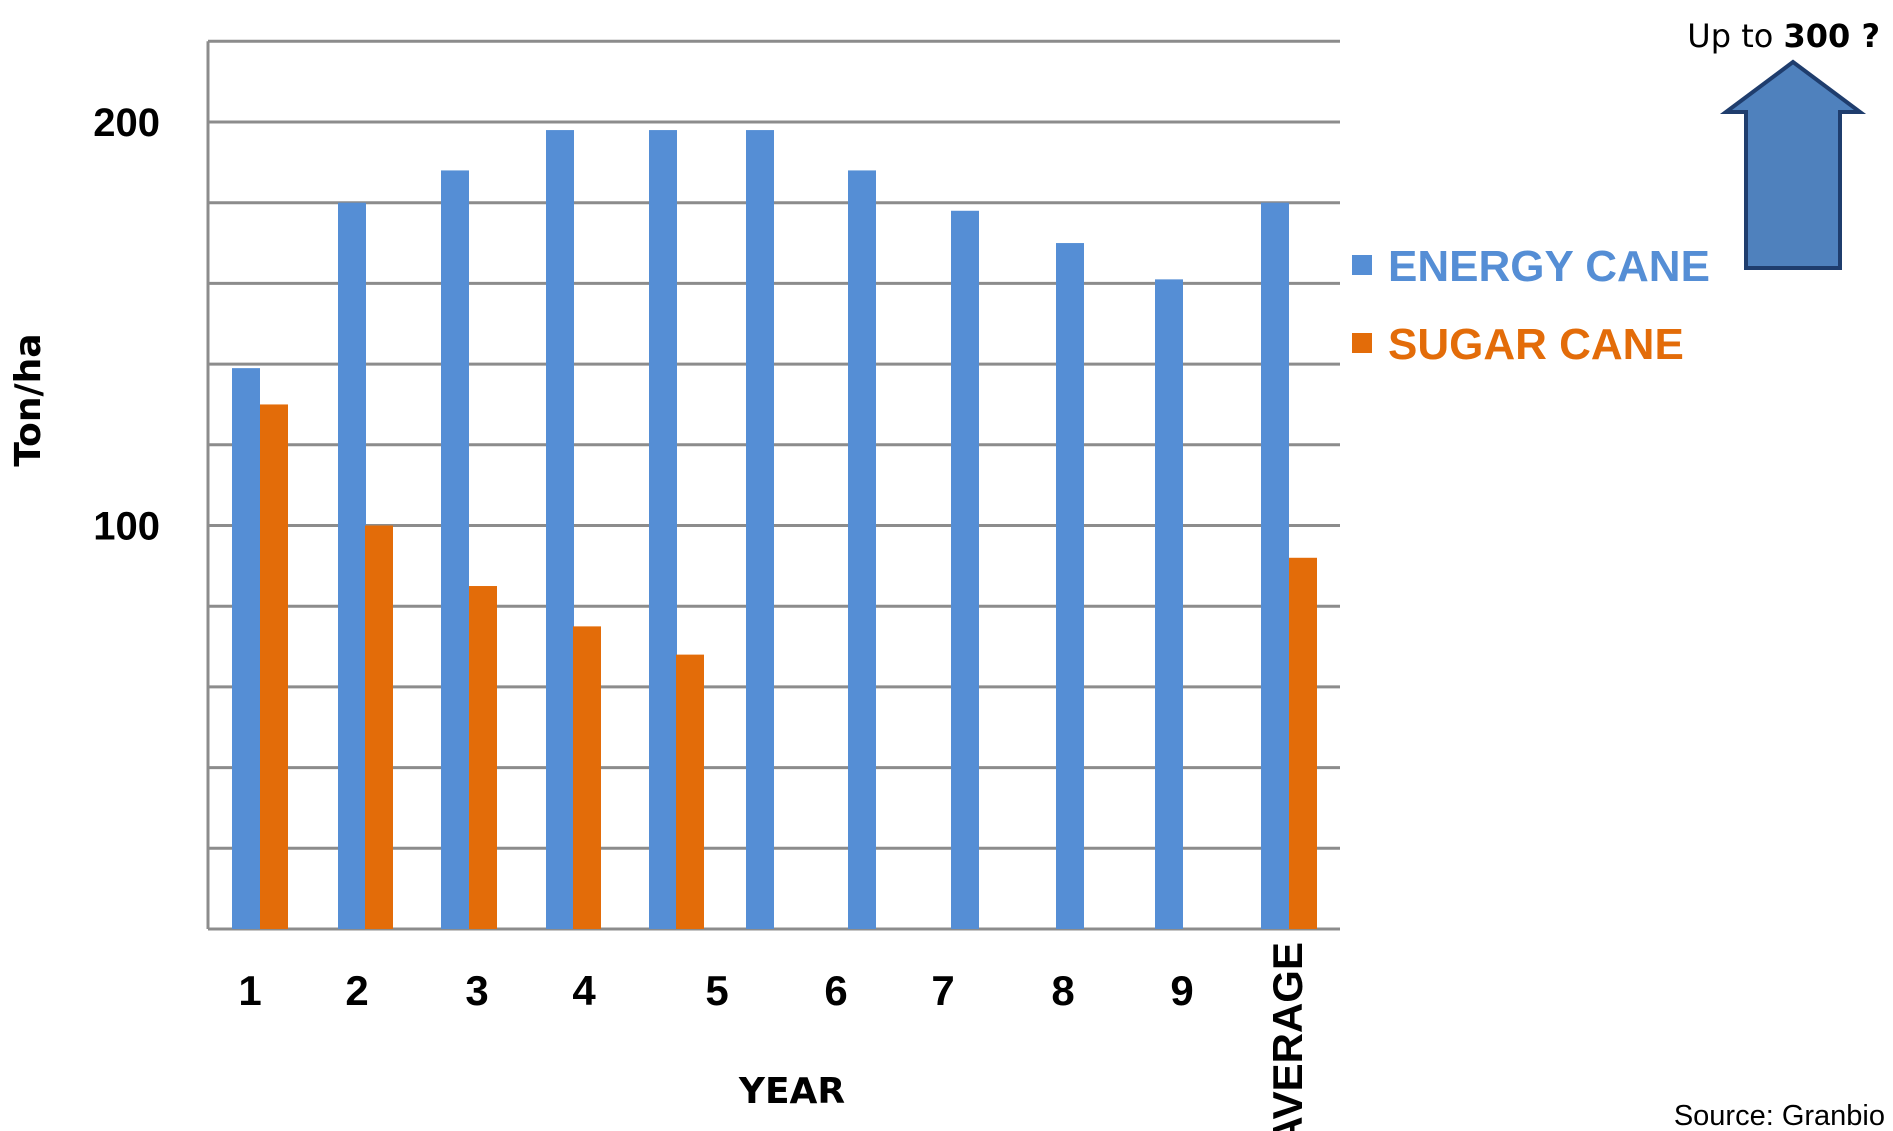 The width and height of the screenshot is (1893, 1131). I want to click on x-tick-label: 7, so click(942, 990).